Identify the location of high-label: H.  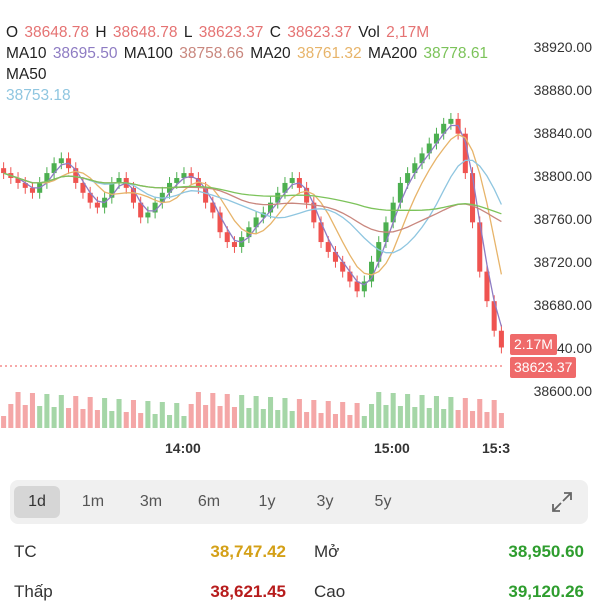
(101, 32).